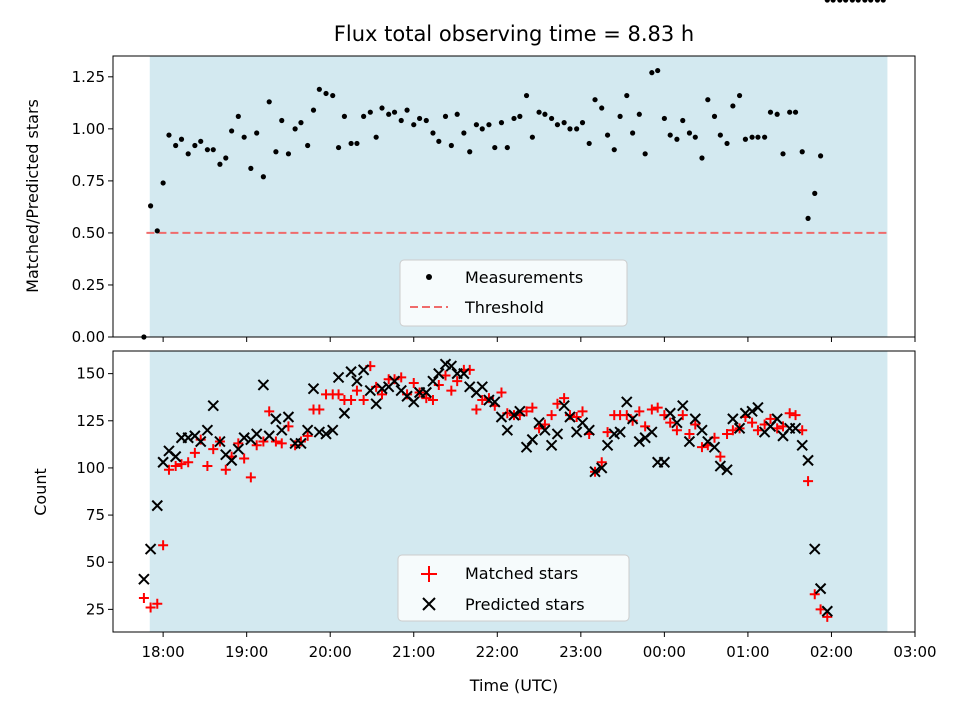 The image size is (960, 720). I want to click on y-tick-label: 25, so click(95, 609).